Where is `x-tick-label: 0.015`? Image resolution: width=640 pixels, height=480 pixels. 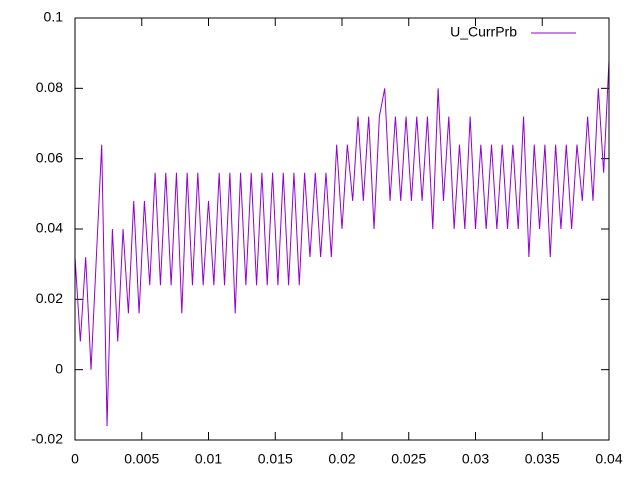
x-tick-label: 0.015 is located at coordinates (275, 459).